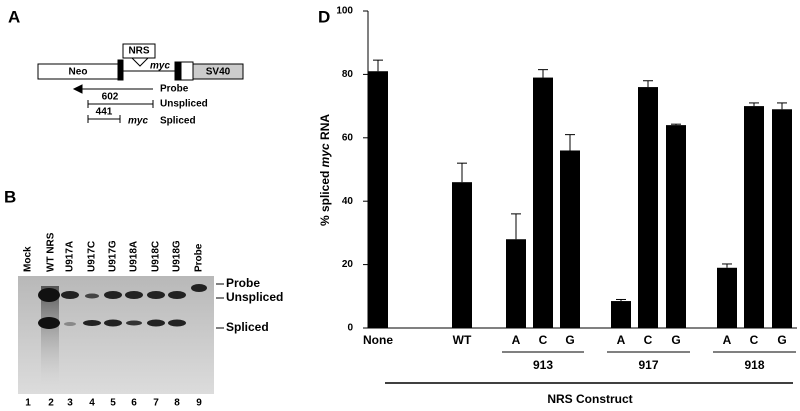  I want to click on band-label: Probe, so click(243, 283).